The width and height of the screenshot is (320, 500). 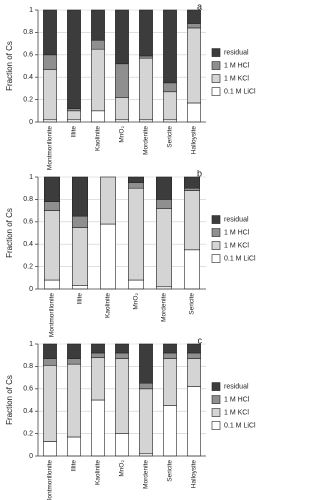 I want to click on panel-label: a, so click(x=199, y=6).